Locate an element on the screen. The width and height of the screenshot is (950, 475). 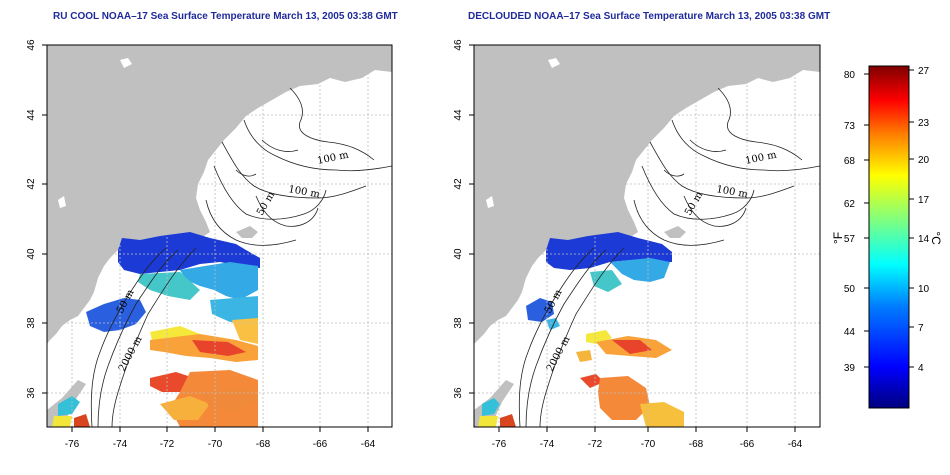
sst-data-right is located at coordinates (581, 329).